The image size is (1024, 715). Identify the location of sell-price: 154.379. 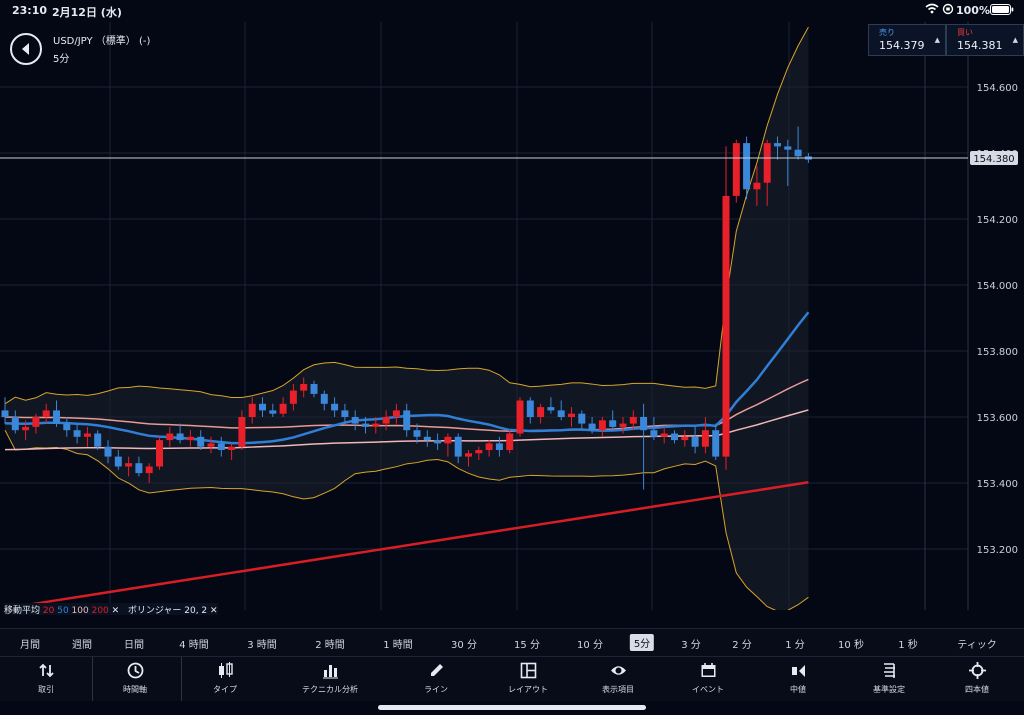
(902, 45).